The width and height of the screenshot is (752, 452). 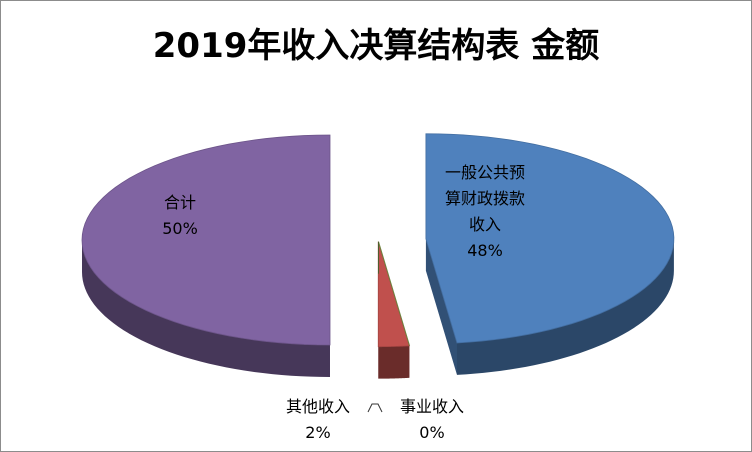 What do you see at coordinates (485, 250) in the screenshot?
I see `data-label-value: 48%` at bounding box center [485, 250].